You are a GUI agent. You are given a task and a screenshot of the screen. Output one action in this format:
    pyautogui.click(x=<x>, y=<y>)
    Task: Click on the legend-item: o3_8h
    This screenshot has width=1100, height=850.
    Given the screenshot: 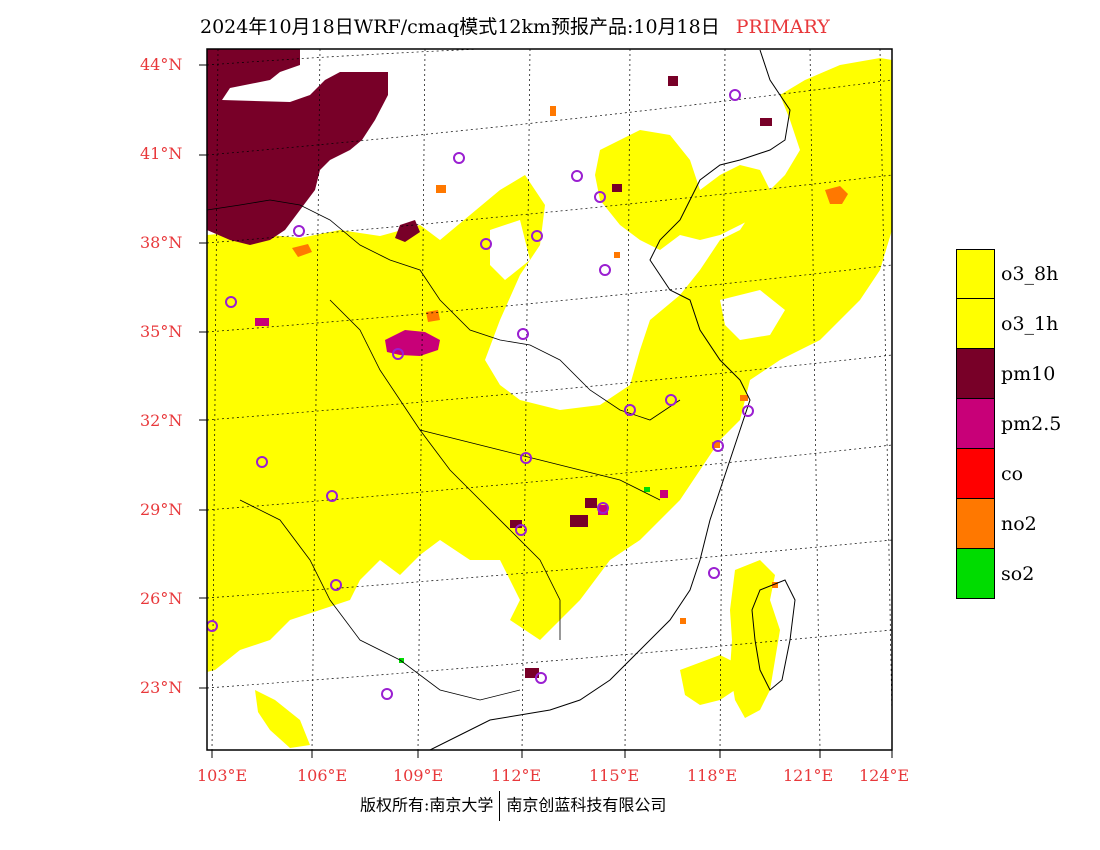 What is the action you would take?
    pyautogui.click(x=1008, y=274)
    